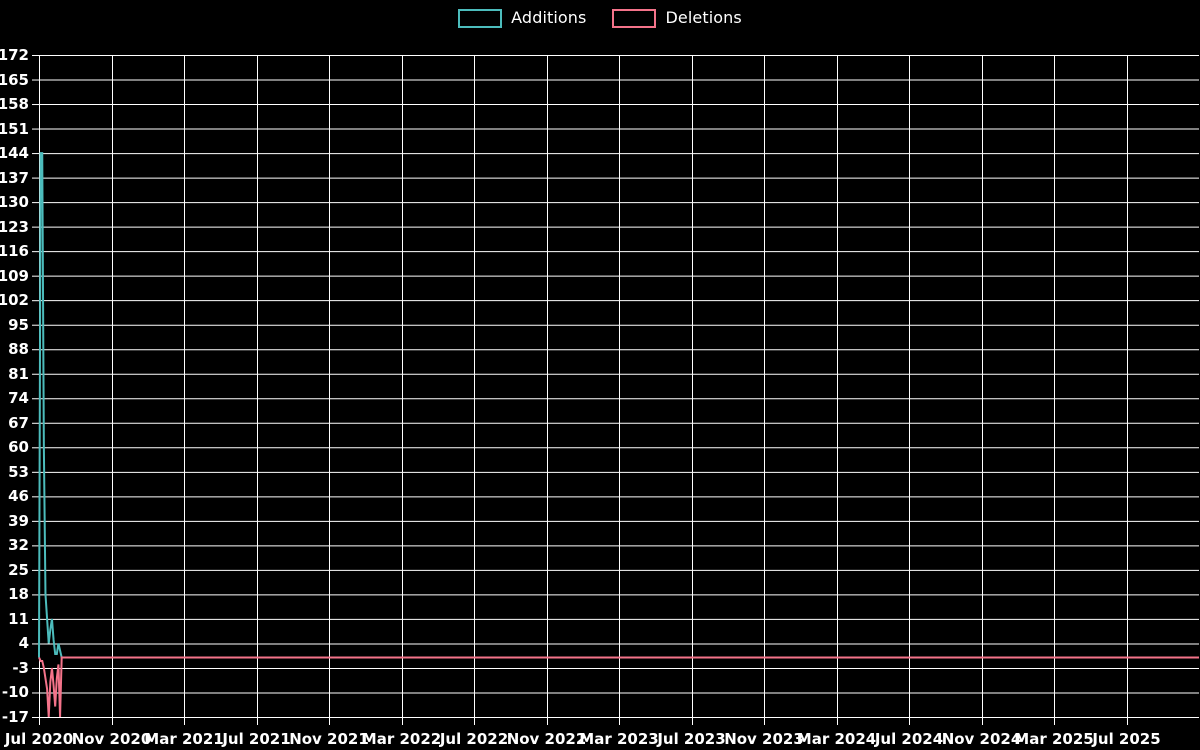  I want to click on y-axis-tick-label: 130, so click(14, 202).